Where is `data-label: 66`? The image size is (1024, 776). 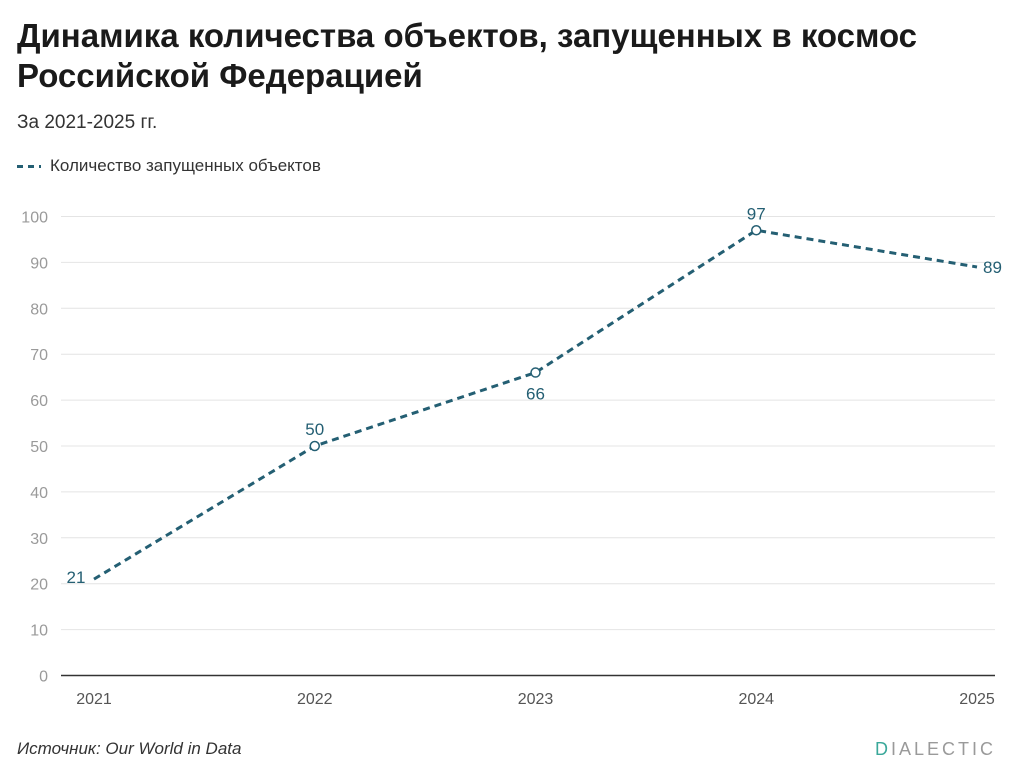
data-label: 66 is located at coordinates (535, 394).